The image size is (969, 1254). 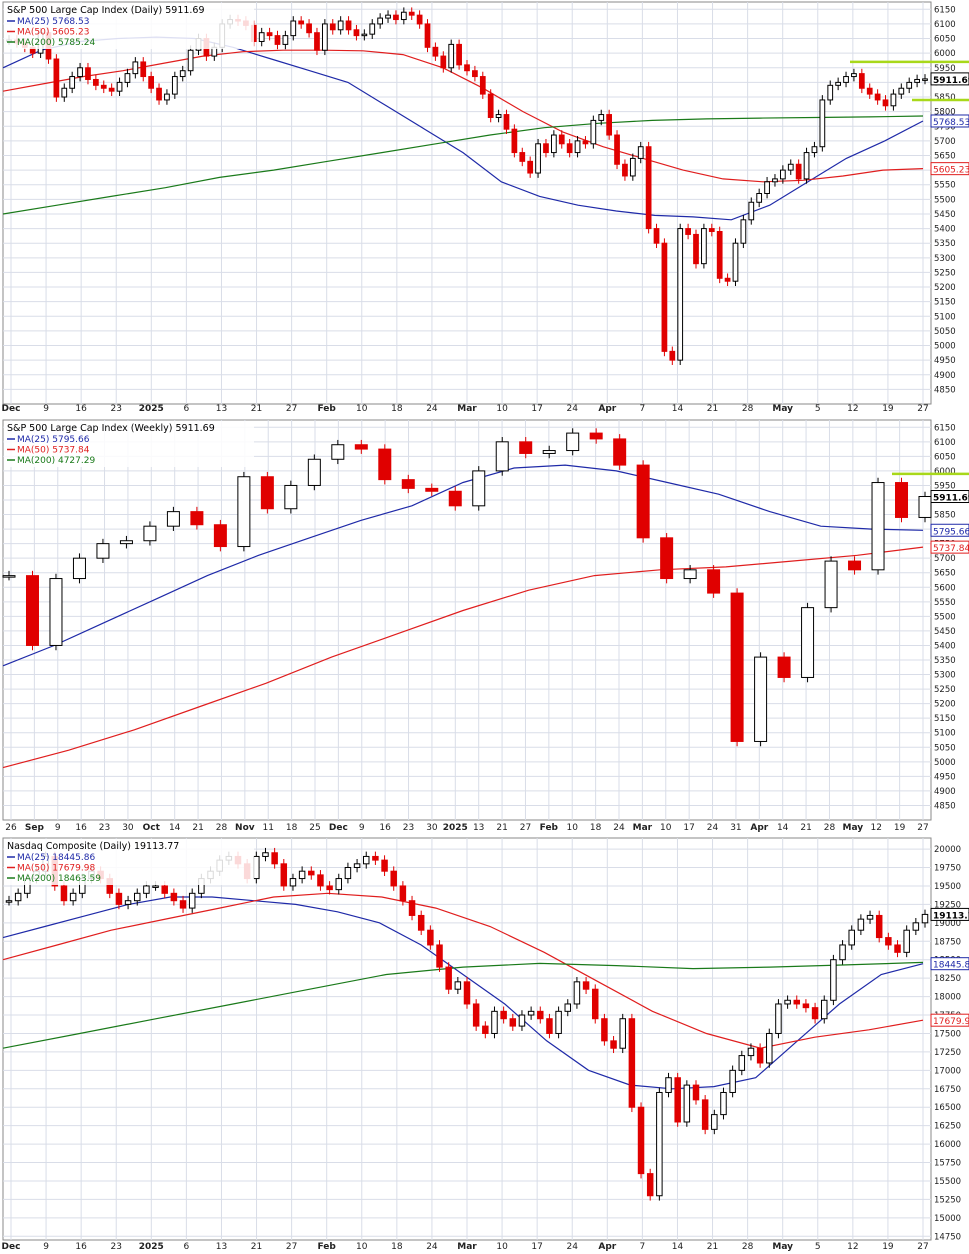 I want to click on x-tick-label: 6, so click(x=187, y=409).